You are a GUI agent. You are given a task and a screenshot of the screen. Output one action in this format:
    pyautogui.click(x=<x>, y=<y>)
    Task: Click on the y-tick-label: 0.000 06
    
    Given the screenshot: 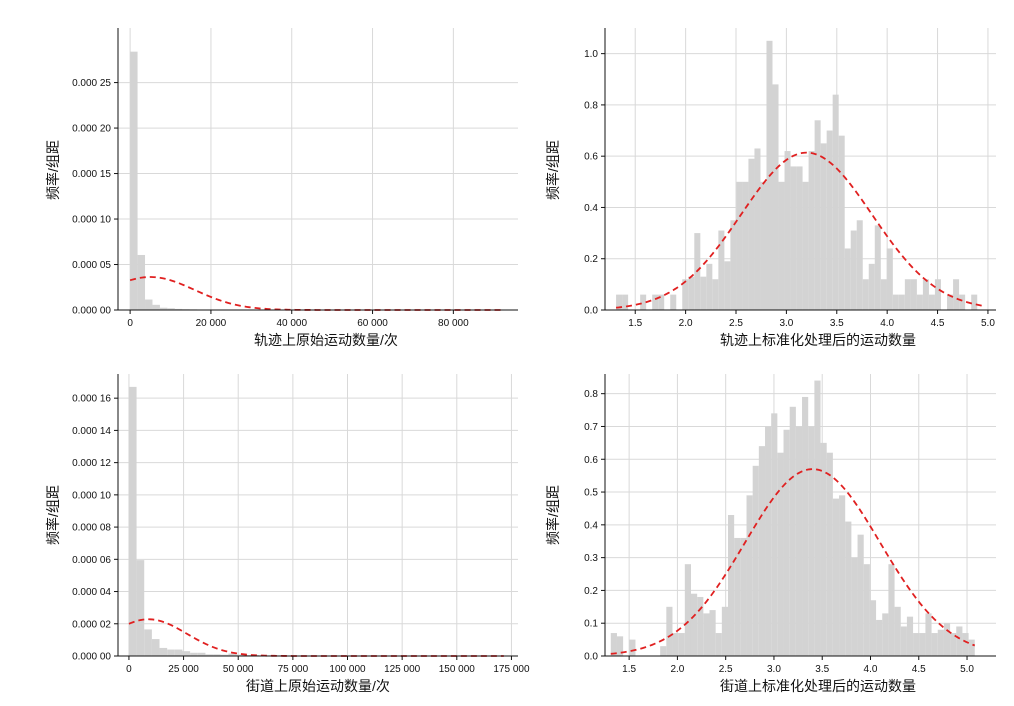 What is the action you would take?
    pyautogui.click(x=91, y=560)
    